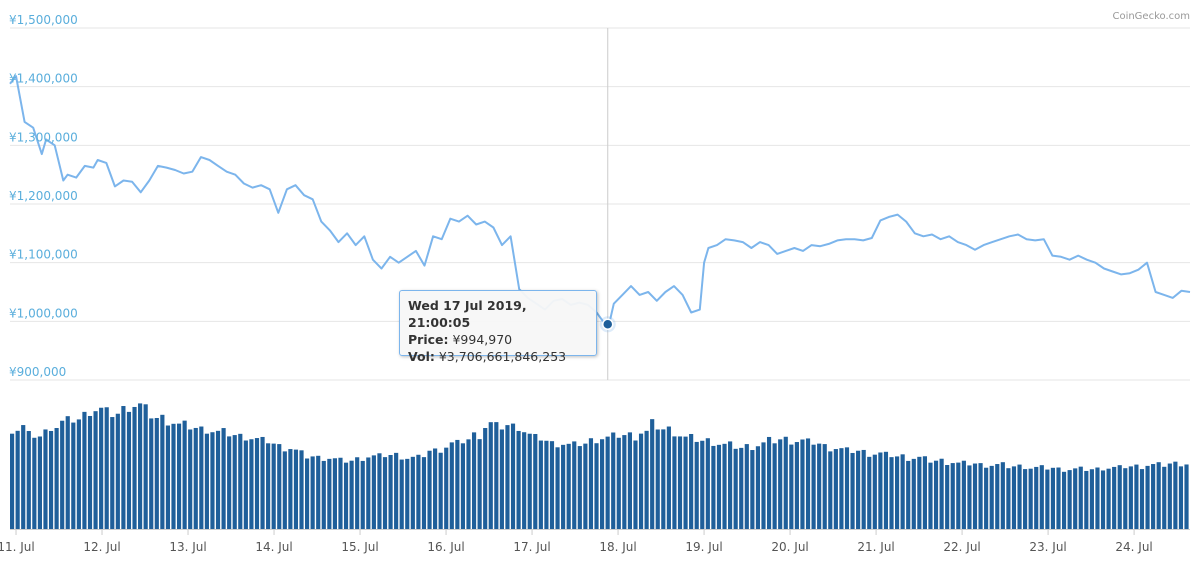  I want to click on x-tick-label: 23. Jul, so click(1047, 547).